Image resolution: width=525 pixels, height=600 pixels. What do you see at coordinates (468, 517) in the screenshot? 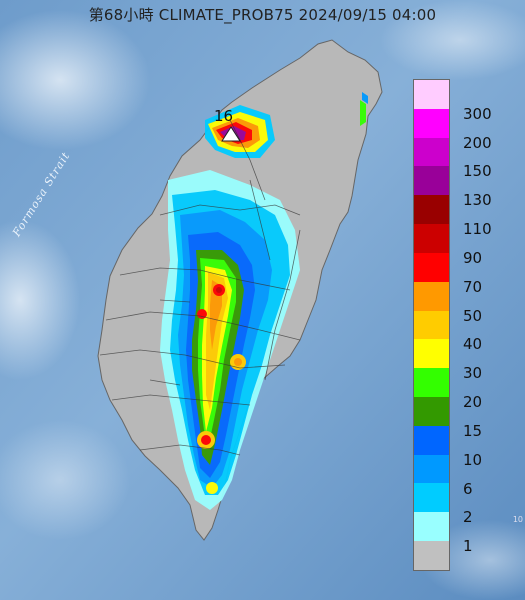
I see `legend-label: 2` at bounding box center [468, 517].